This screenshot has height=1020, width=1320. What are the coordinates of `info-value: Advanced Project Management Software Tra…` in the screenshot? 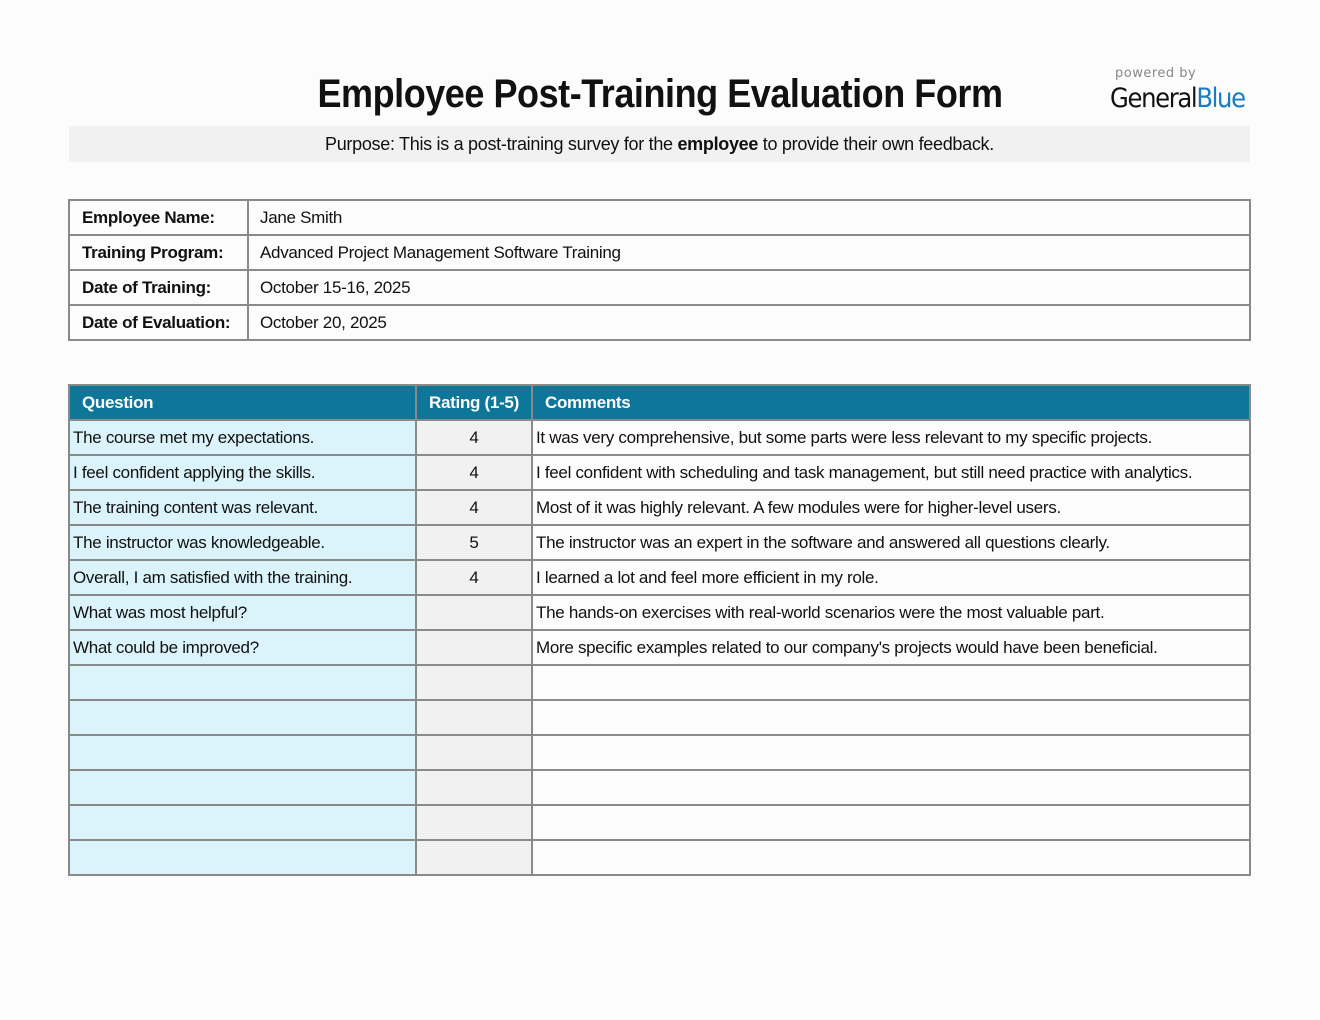 It's located at (749, 252).